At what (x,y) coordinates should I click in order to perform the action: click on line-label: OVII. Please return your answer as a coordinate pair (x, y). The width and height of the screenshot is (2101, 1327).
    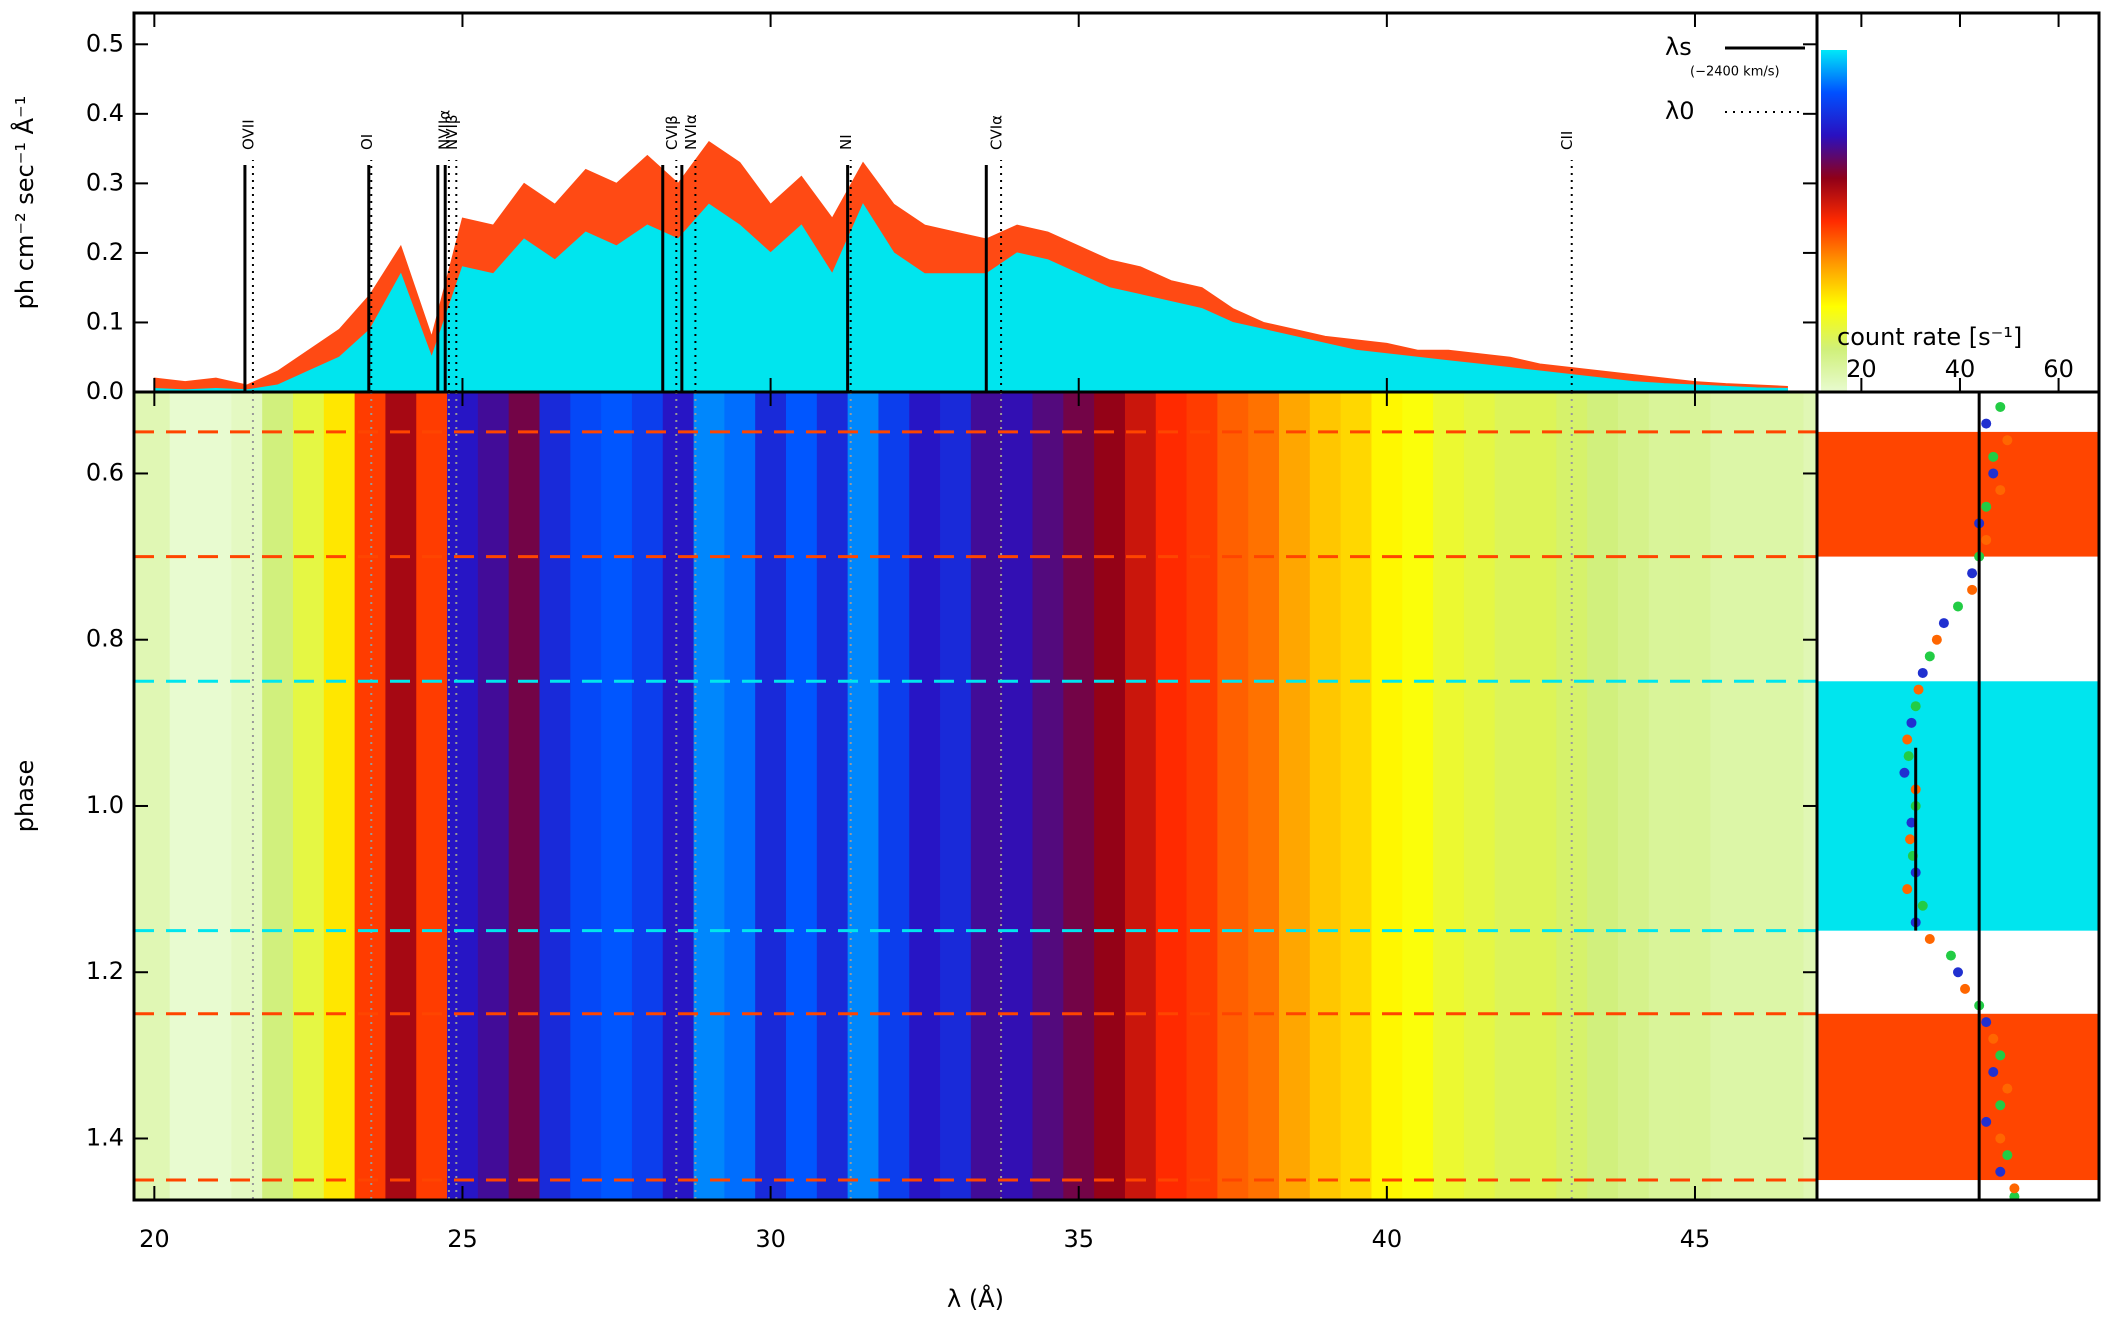
    Looking at the image, I should click on (248, 134).